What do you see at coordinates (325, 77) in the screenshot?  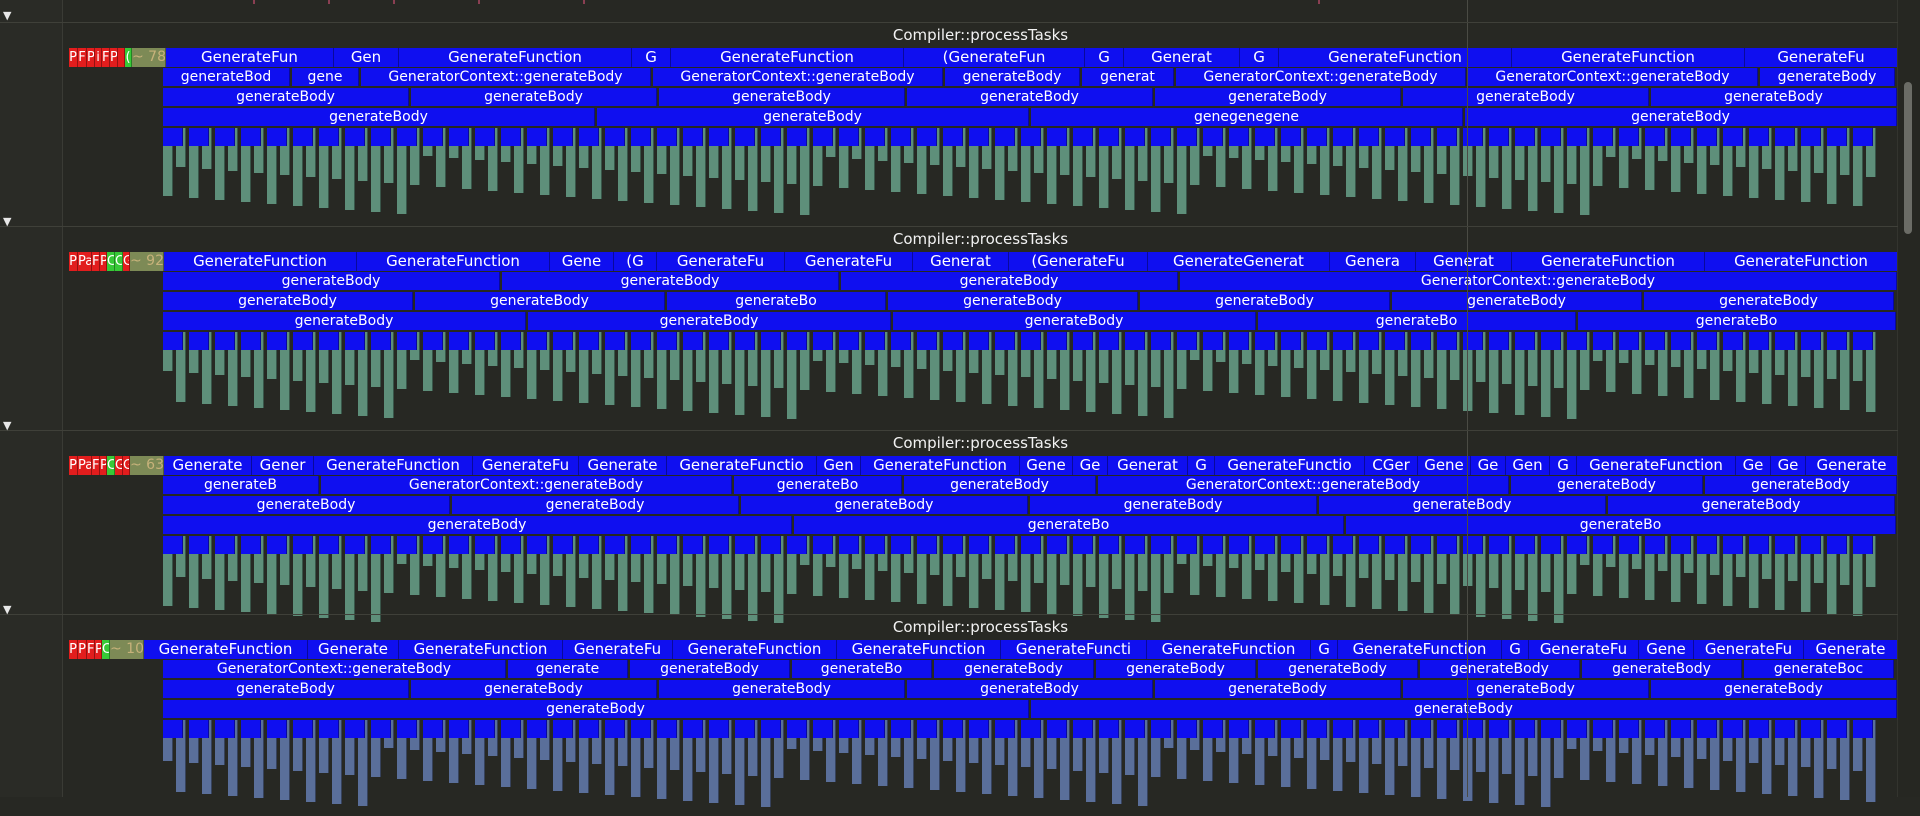 I see `call-block: gene` at bounding box center [325, 77].